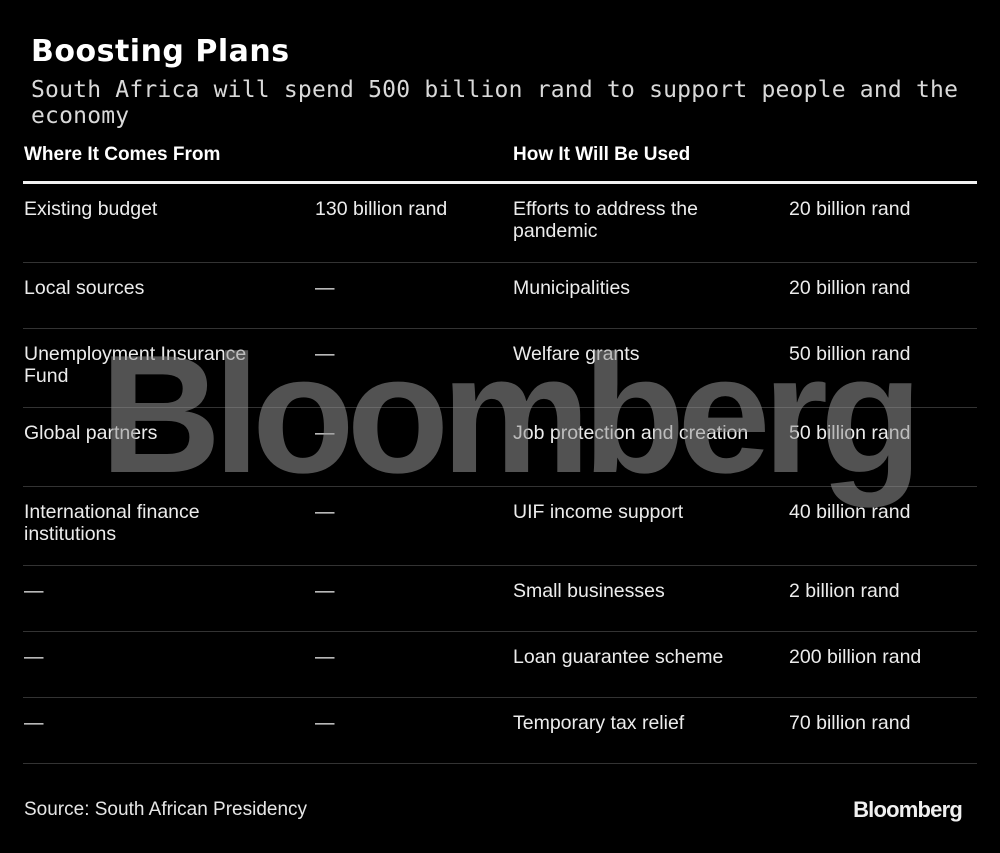 Image resolution: width=1000 pixels, height=853 pixels. I want to click on cell-use-amount: 40 billion rand, so click(850, 512).